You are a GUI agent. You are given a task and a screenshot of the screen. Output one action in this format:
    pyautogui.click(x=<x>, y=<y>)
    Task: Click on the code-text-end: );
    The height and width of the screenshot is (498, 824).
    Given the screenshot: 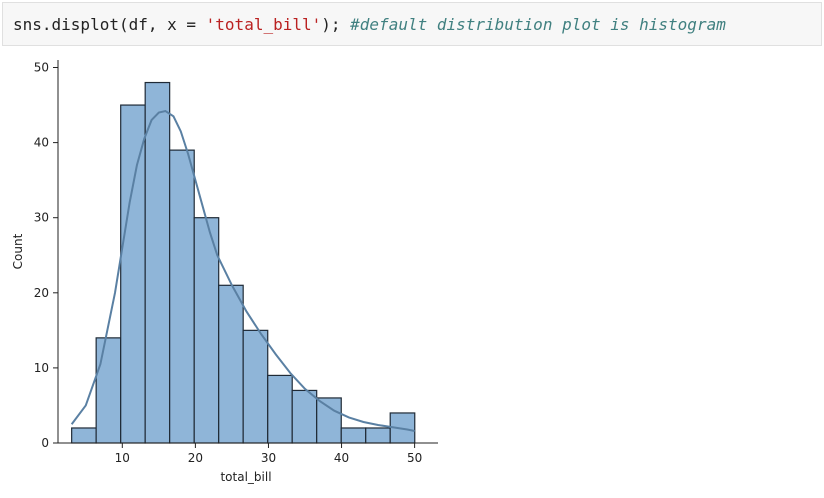 What is the action you would take?
    pyautogui.click(x=336, y=24)
    